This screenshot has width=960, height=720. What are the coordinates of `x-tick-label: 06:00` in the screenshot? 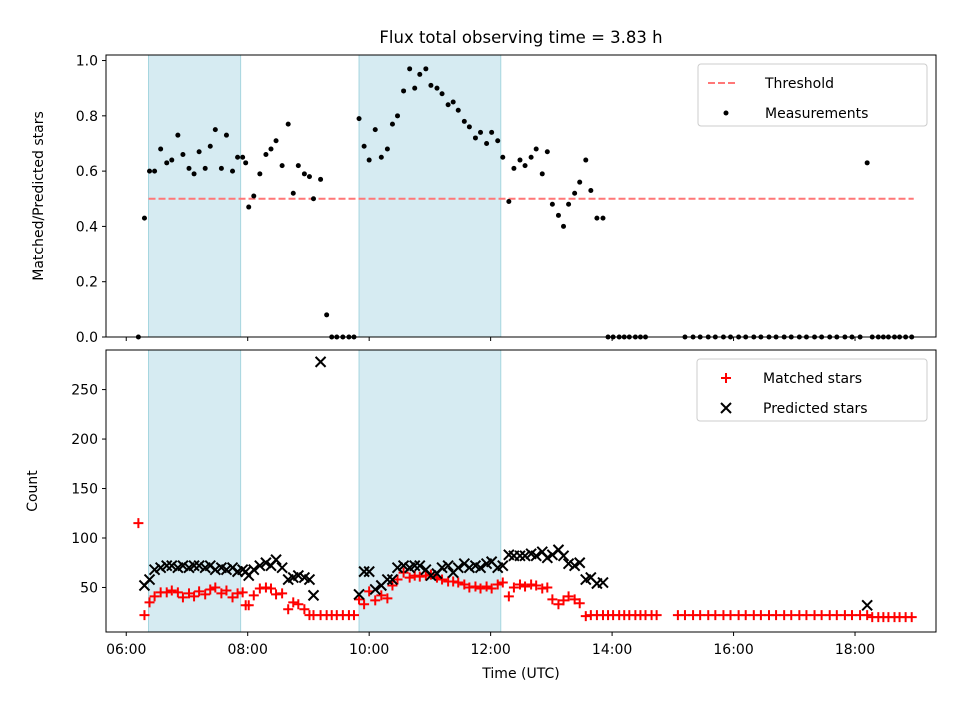 It's located at (126, 650).